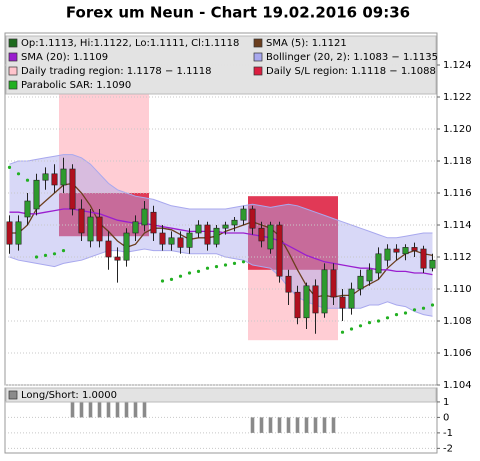  What do you see at coordinates (238, 13) in the screenshot?
I see `chart-title: Forex um Neun - Chart 19.02.2016 09:36` at bounding box center [238, 13].